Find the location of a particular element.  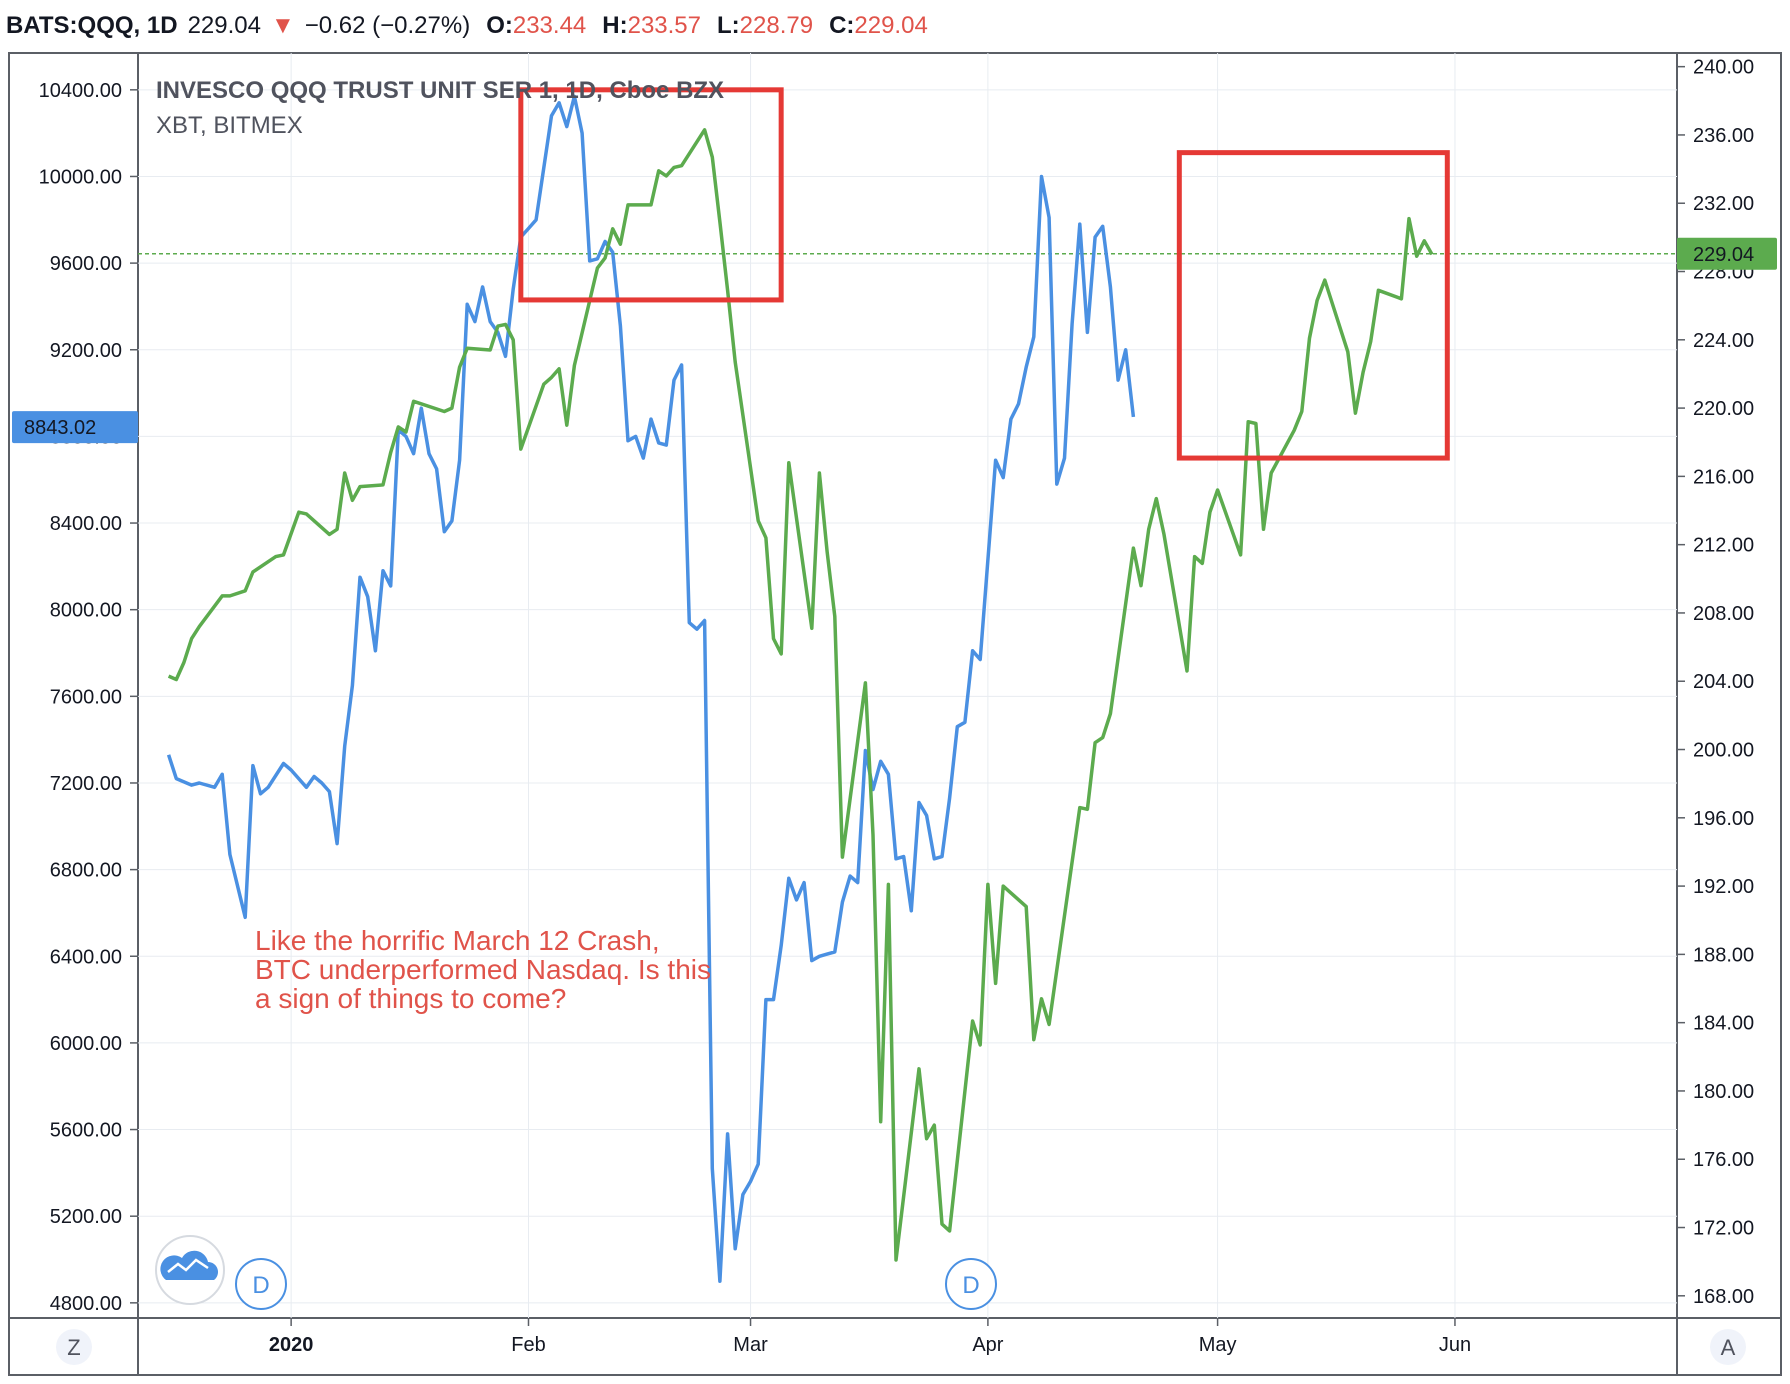

right-tick-label: 180.00 is located at coordinates (1723, 1092).